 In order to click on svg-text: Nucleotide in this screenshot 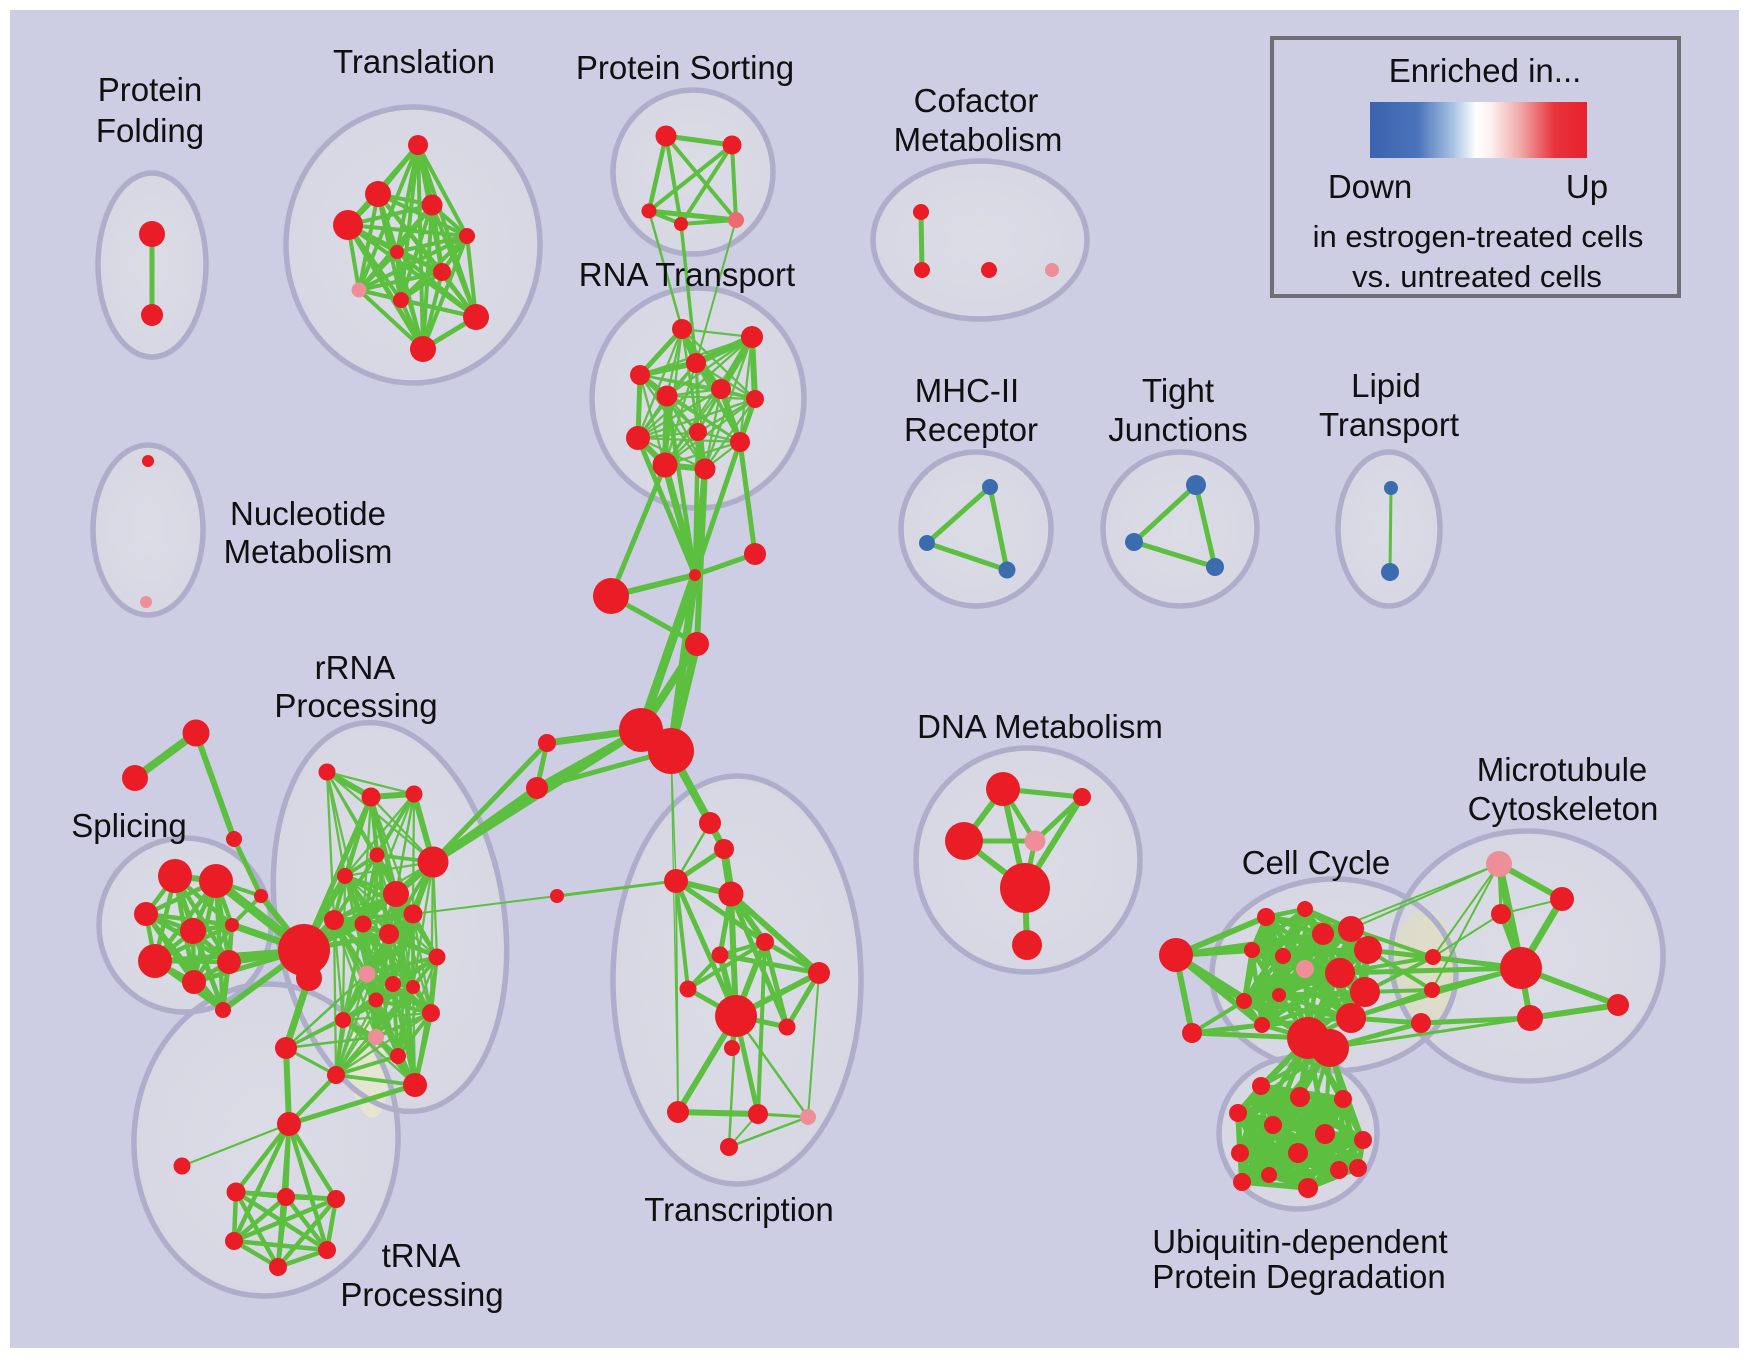, I will do `click(308, 513)`.